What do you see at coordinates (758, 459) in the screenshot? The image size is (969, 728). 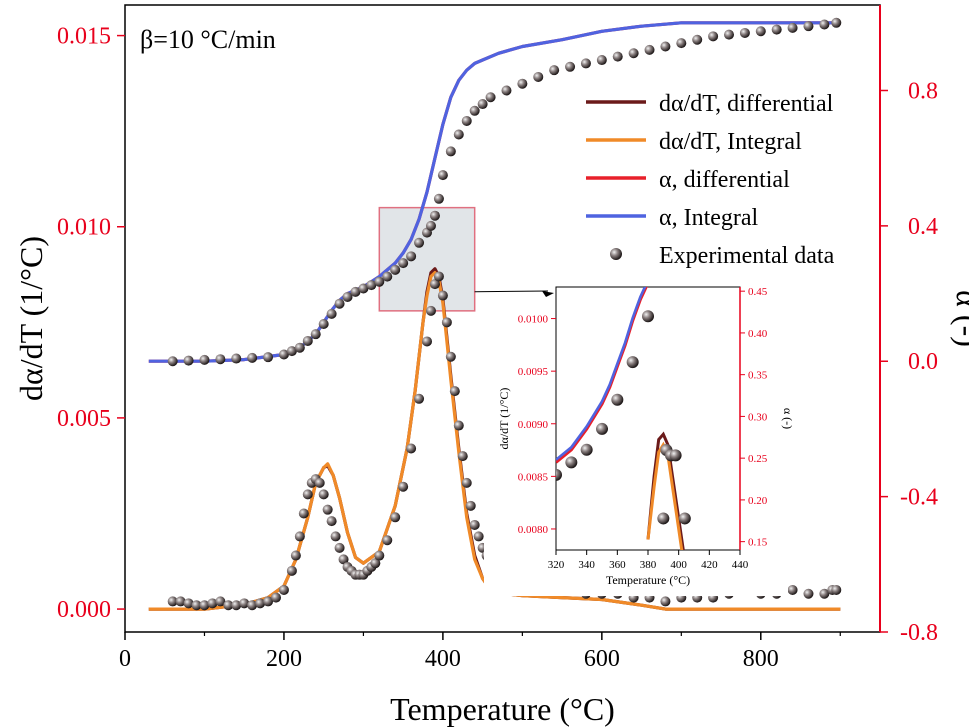 I see `inset-y2-tick-label: 0.25` at bounding box center [758, 459].